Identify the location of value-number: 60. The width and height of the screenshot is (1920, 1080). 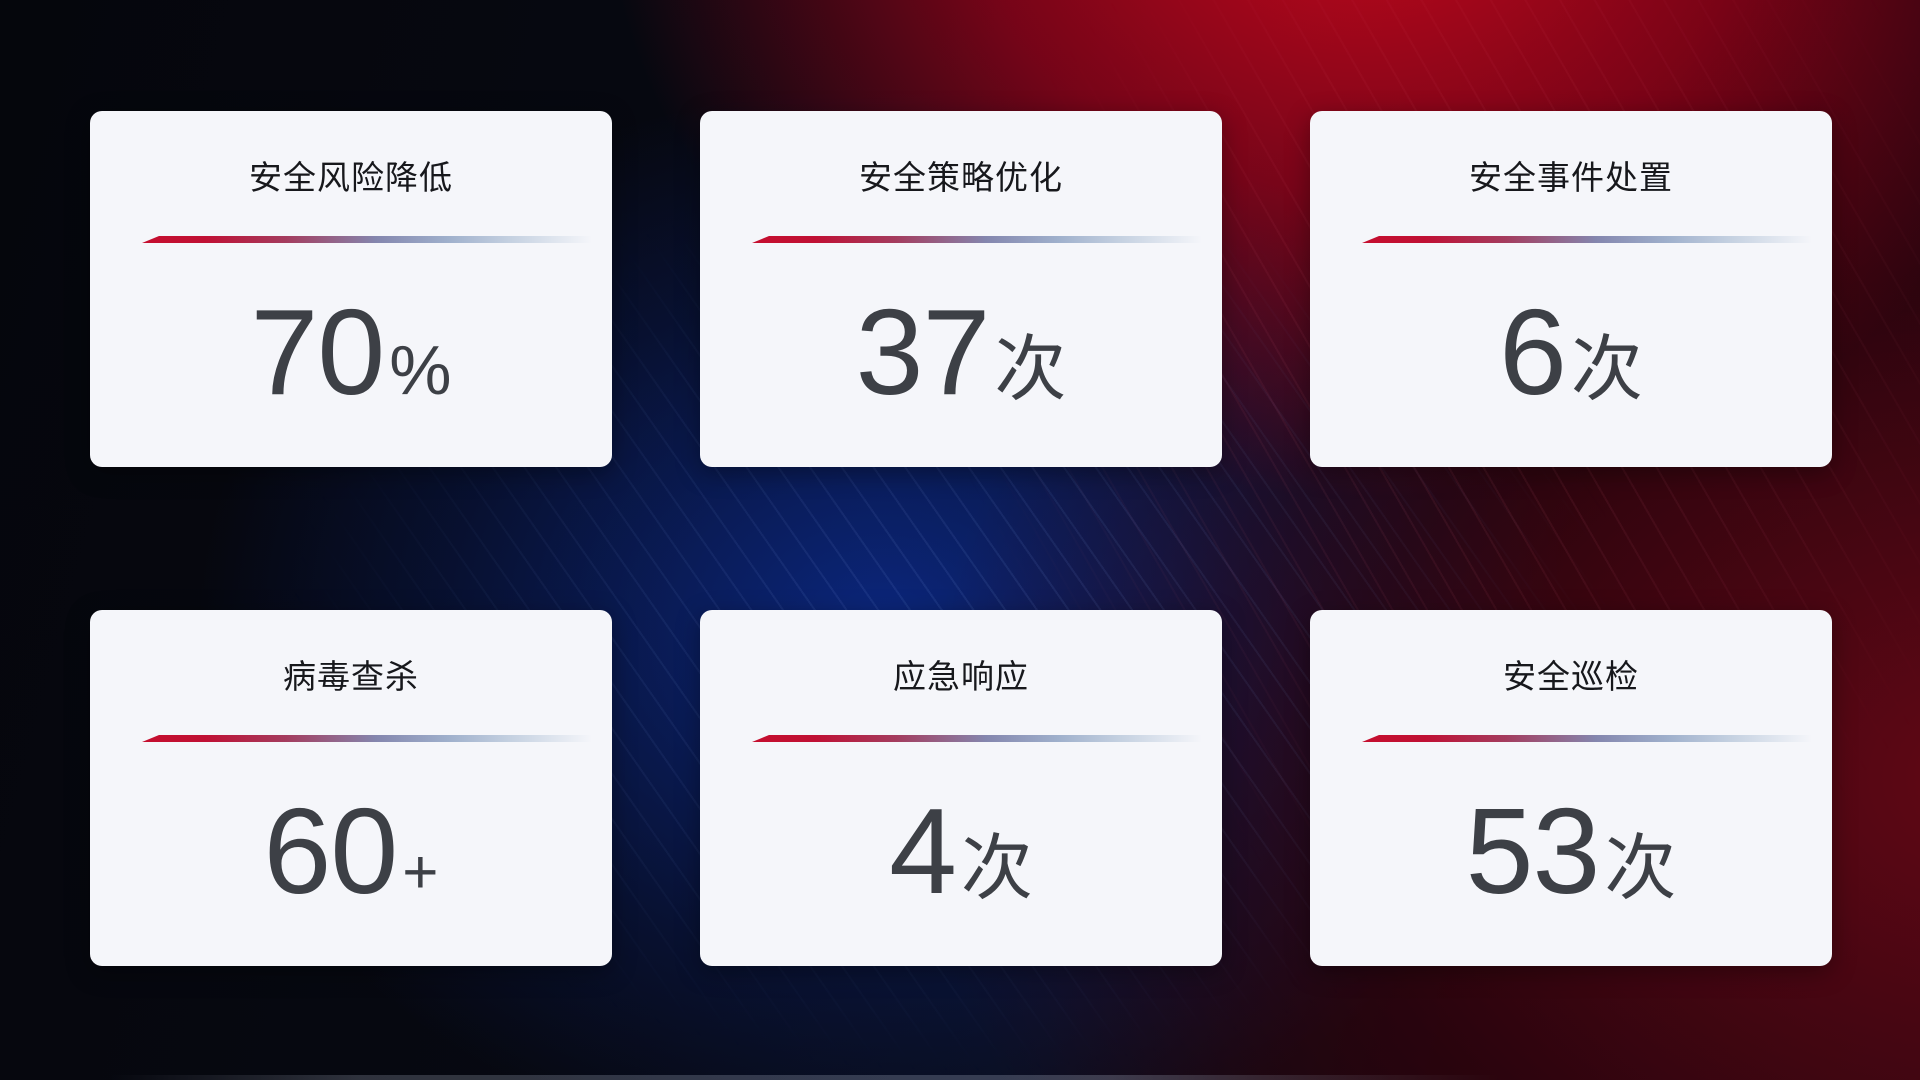
(331, 851).